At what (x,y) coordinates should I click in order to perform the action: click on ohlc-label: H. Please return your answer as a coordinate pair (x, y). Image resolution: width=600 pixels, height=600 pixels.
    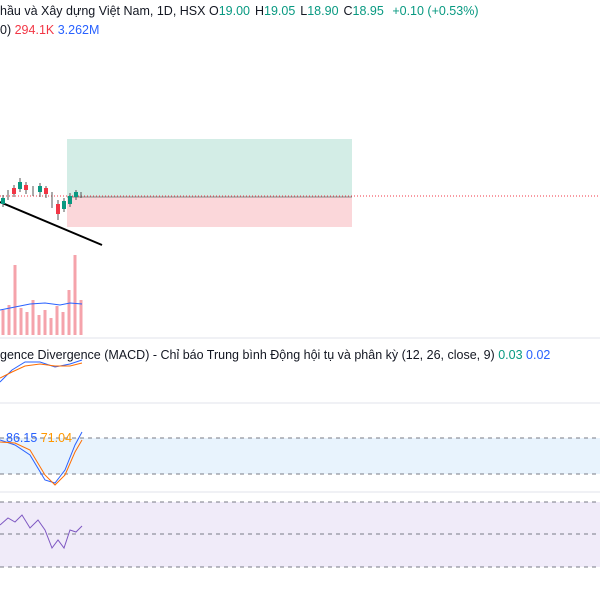
    Looking at the image, I should click on (259, 11).